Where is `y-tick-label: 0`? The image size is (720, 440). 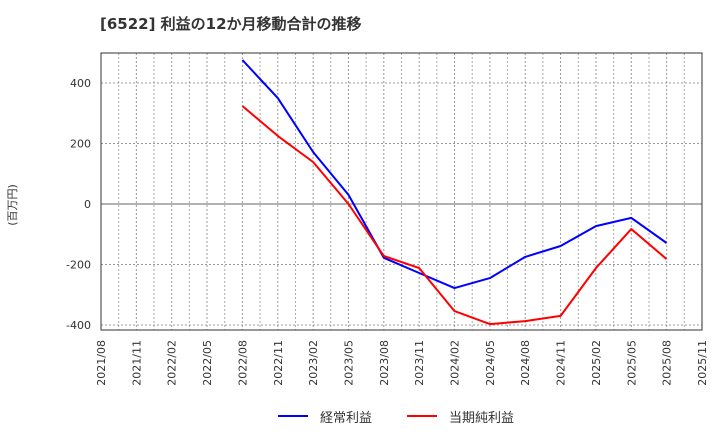 y-tick-label: 0 is located at coordinates (87, 204).